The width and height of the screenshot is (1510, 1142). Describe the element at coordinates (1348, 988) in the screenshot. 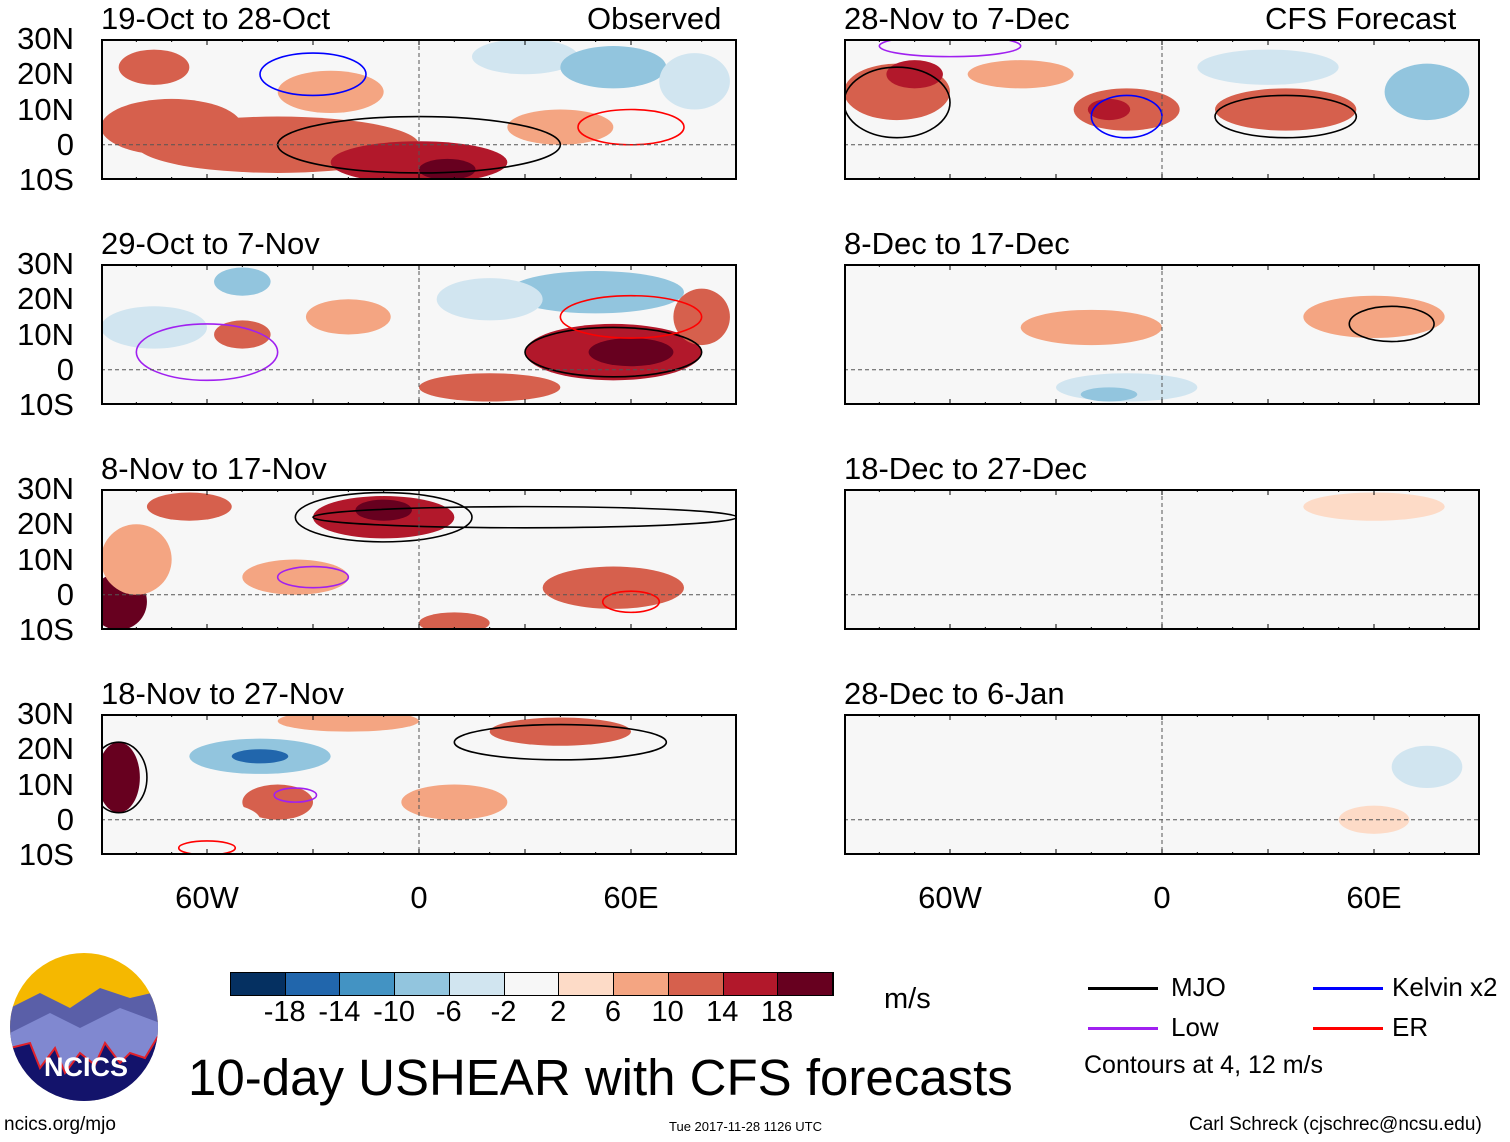

I see `legend-kelvin-line` at that location.